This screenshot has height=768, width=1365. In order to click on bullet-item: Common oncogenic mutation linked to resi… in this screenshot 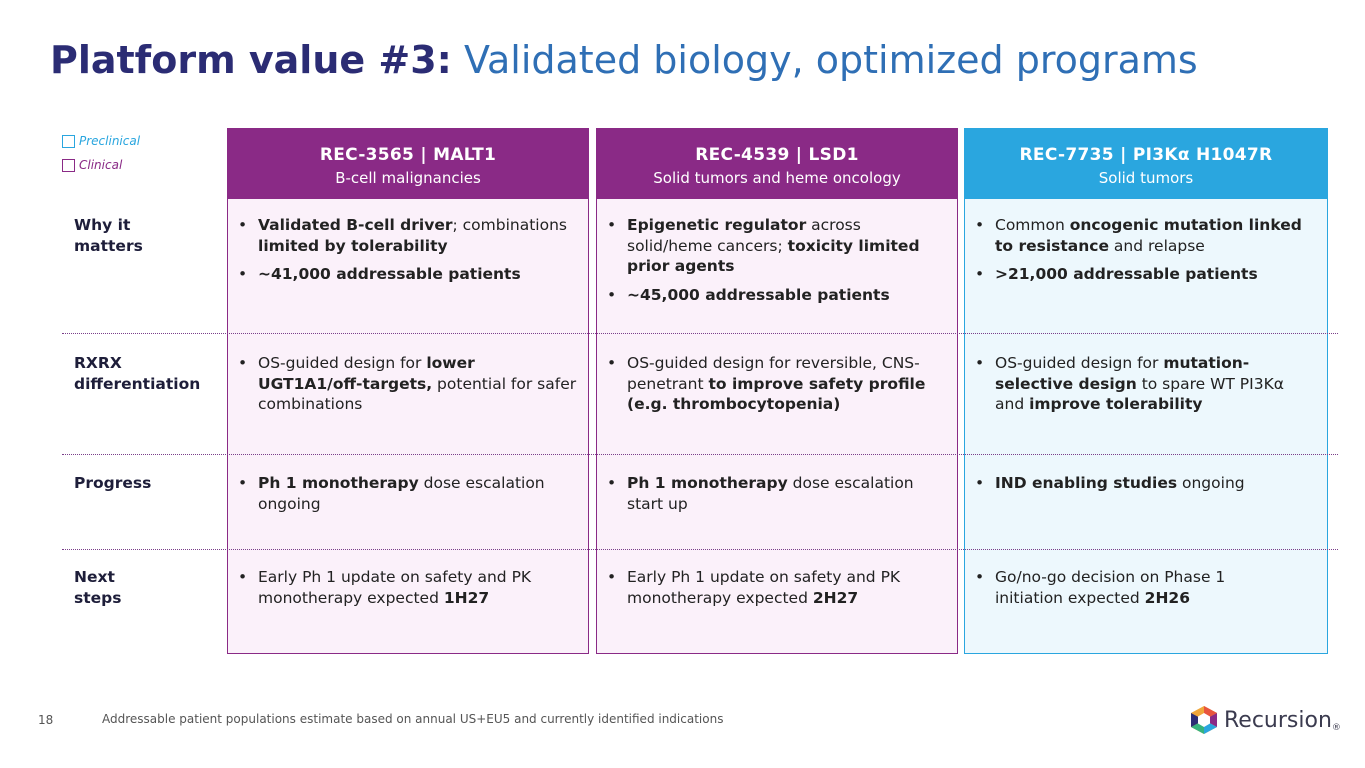, I will do `click(1144, 235)`.